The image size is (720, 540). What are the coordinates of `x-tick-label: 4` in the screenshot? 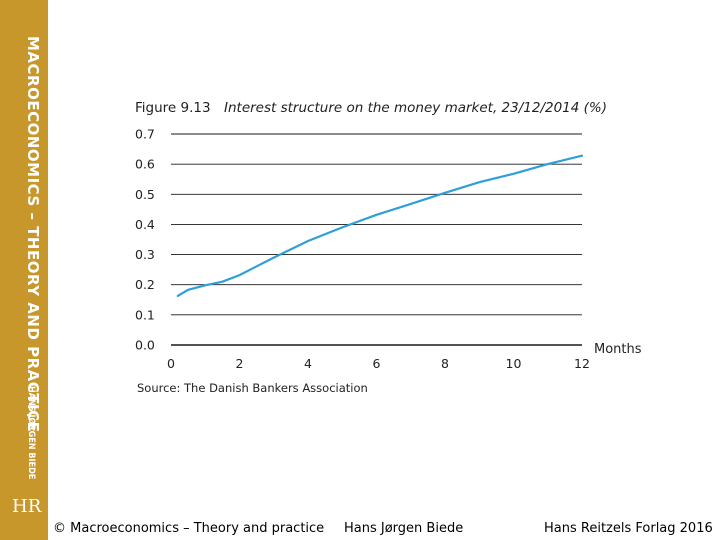 It's located at (308, 363).